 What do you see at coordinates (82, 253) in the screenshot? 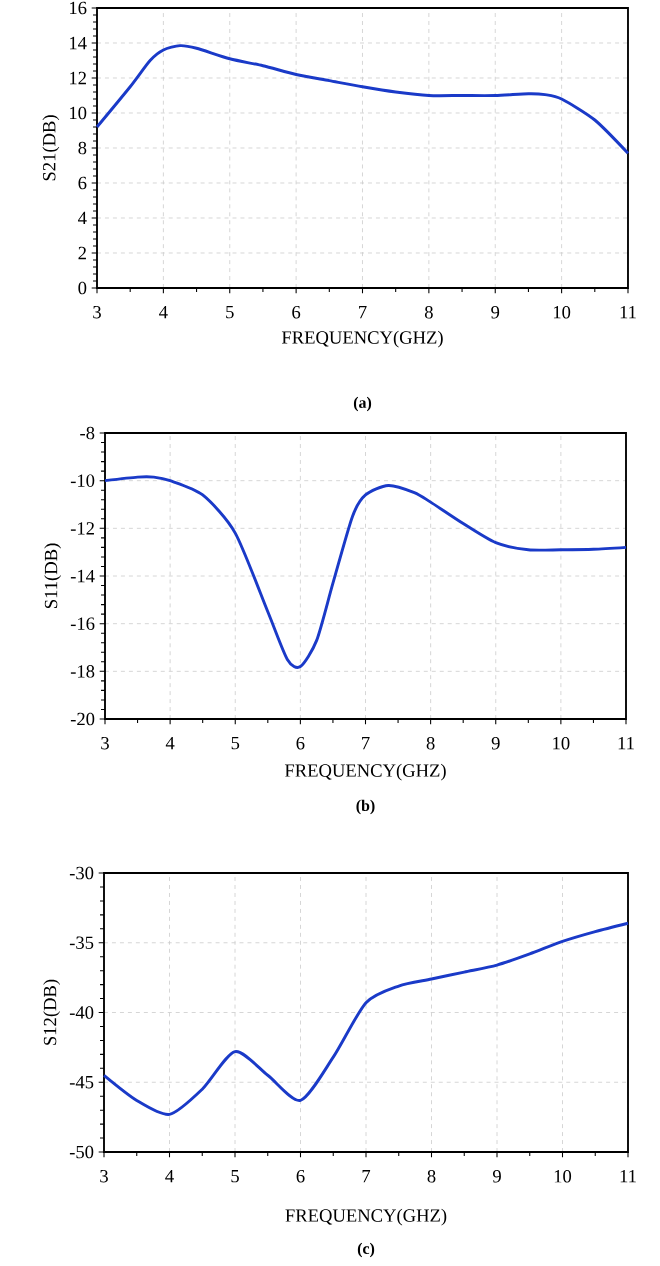
I see `y-tick-label: 2` at bounding box center [82, 253].